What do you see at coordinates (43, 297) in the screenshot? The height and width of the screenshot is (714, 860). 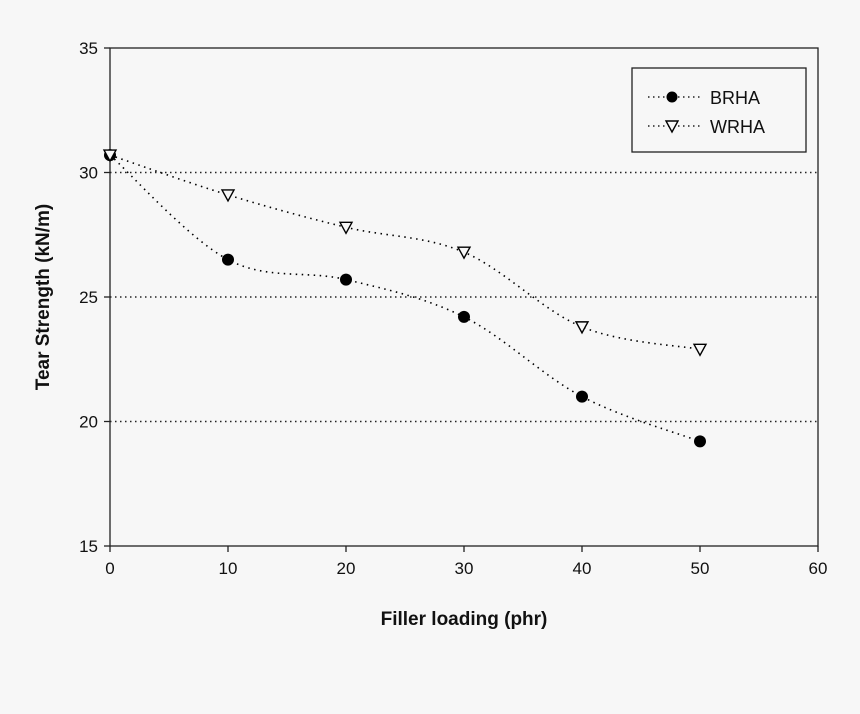 I see `y-axis-label: Tear Strength (kN/m)` at bounding box center [43, 297].